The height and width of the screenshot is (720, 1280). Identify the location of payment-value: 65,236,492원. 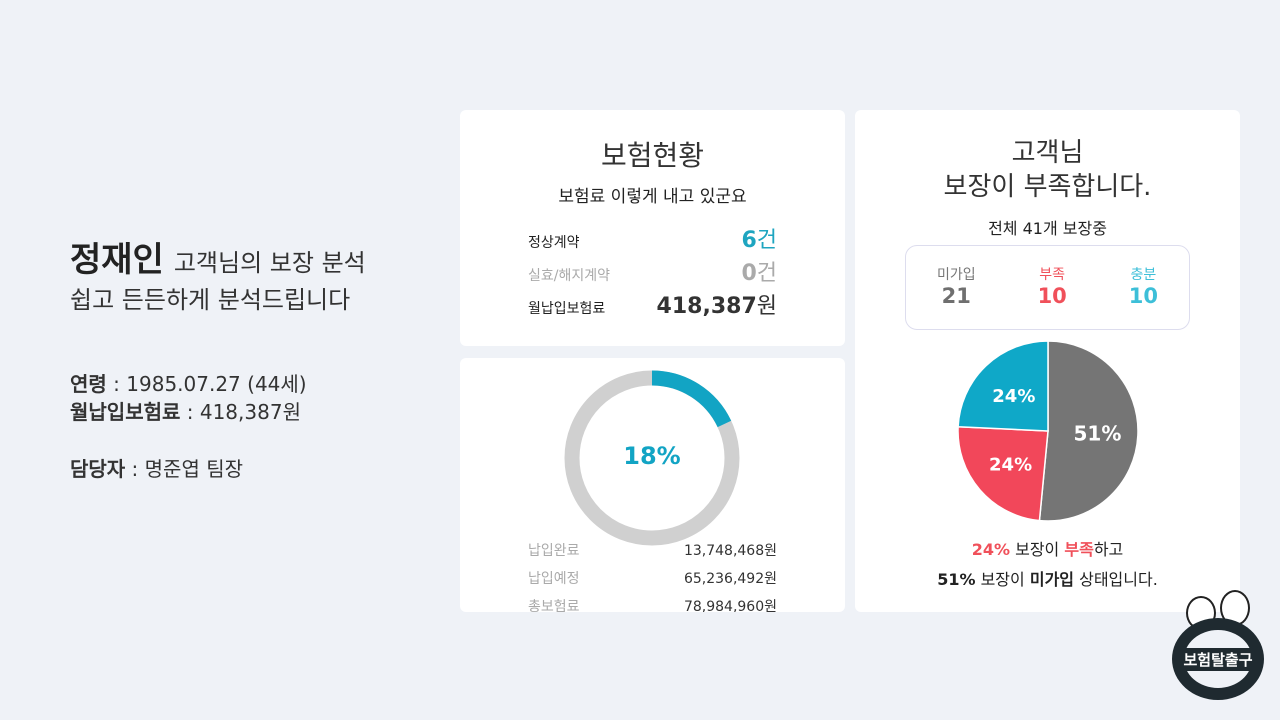
(730, 579).